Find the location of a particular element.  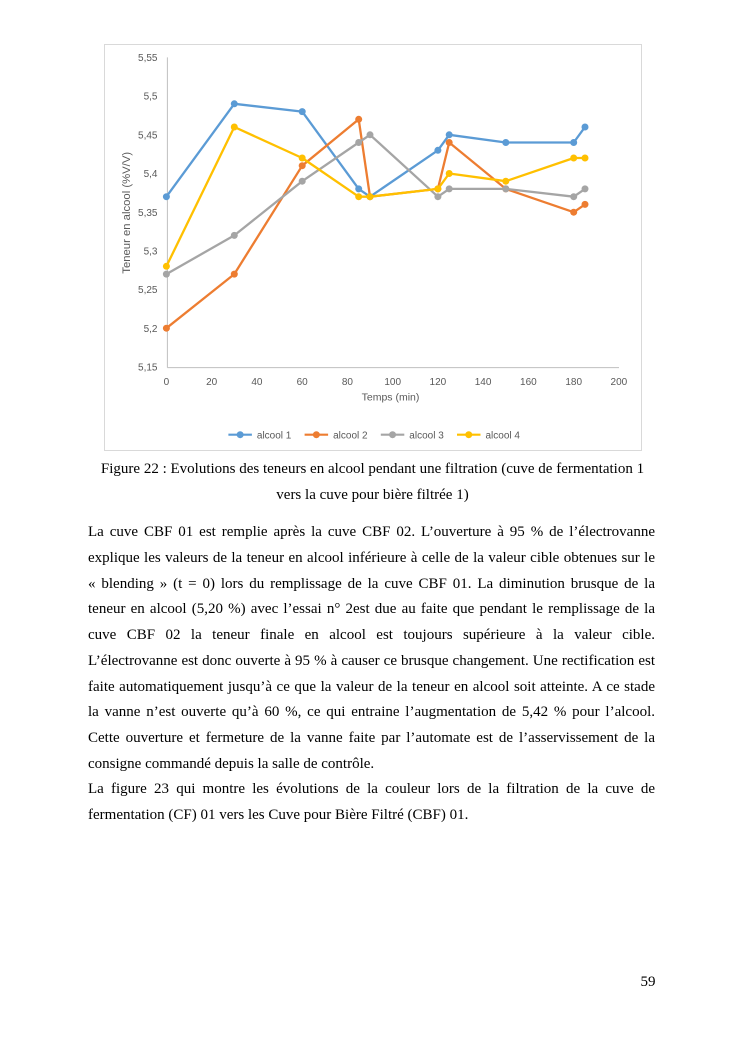

svg-text: 0 is located at coordinates (166, 382).